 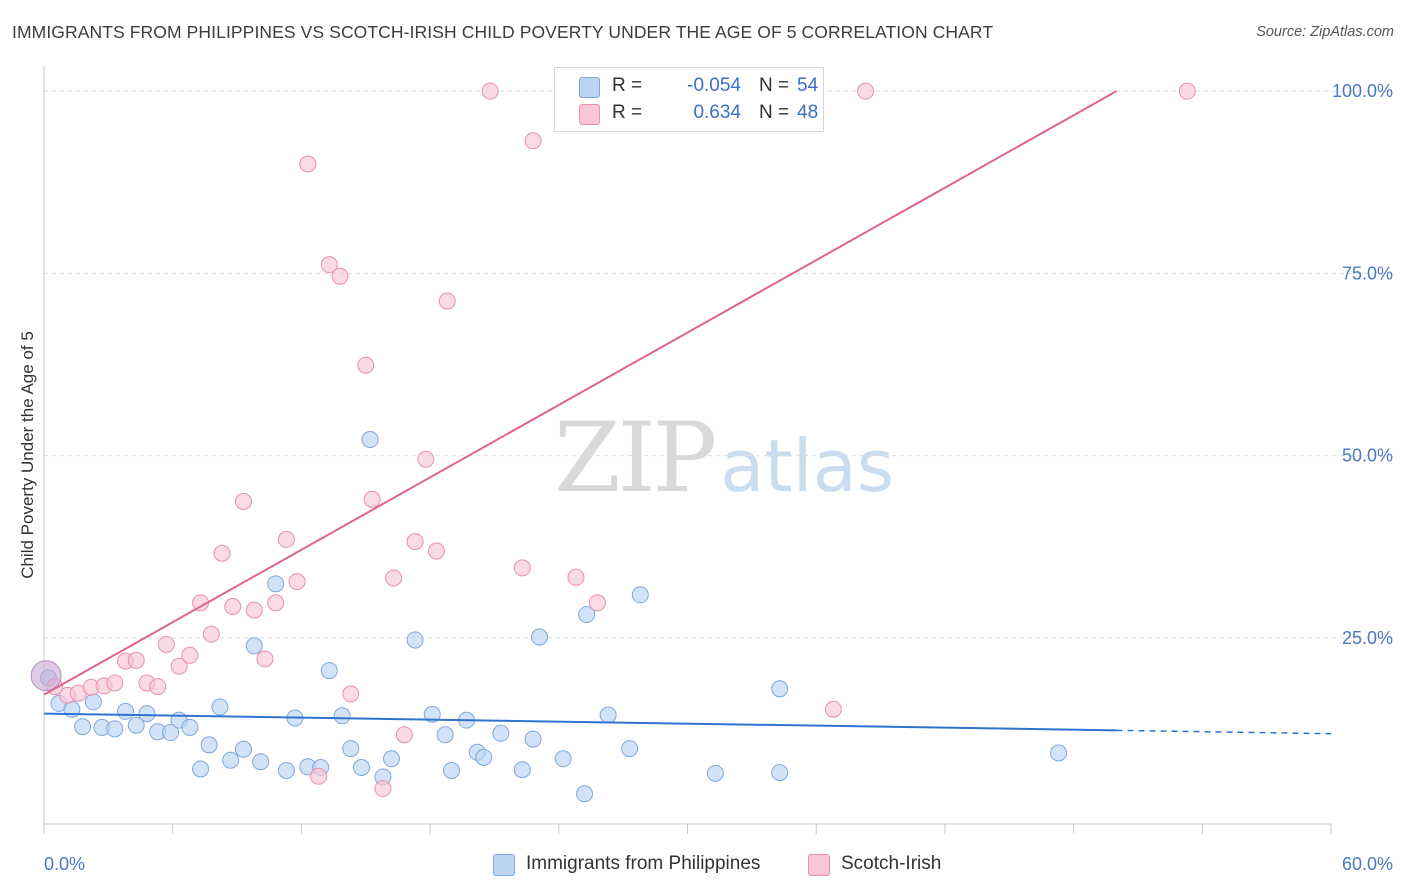 What do you see at coordinates (714, 85) in the screenshot?
I see `r-value: -0.054` at bounding box center [714, 85].